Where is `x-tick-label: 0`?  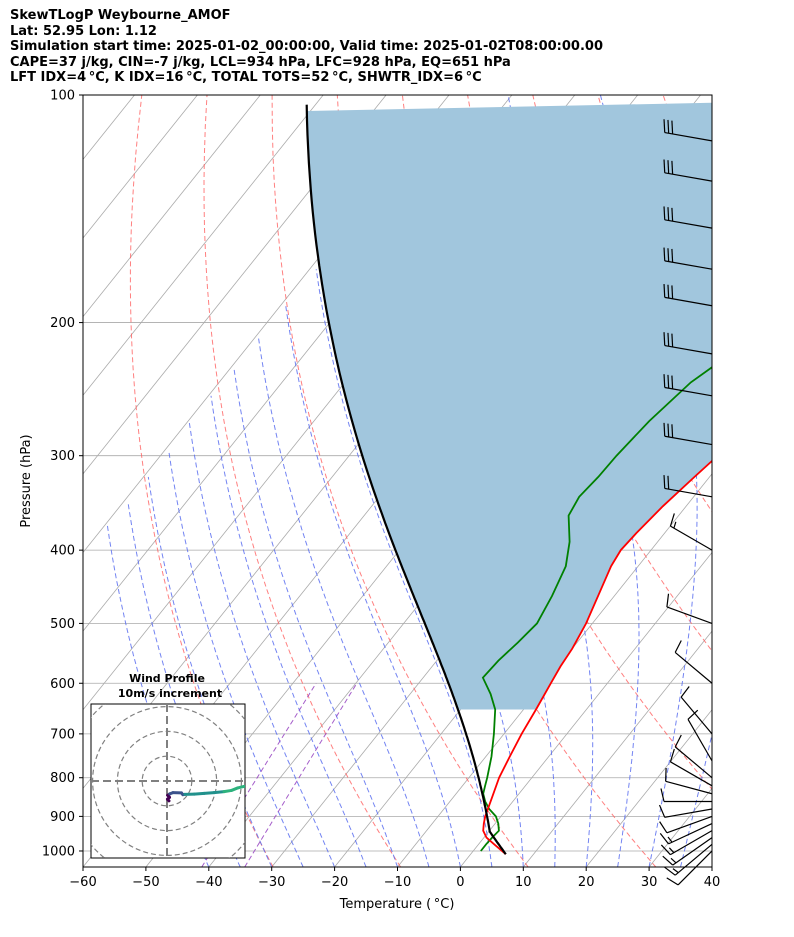 x-tick-label: 0 is located at coordinates (460, 882).